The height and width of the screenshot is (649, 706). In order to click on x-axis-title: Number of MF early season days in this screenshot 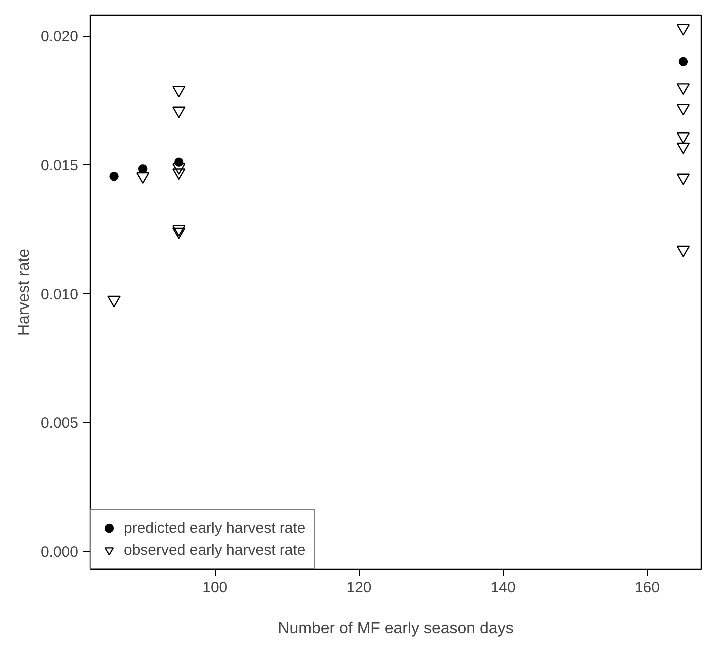, I will do `click(396, 629)`.